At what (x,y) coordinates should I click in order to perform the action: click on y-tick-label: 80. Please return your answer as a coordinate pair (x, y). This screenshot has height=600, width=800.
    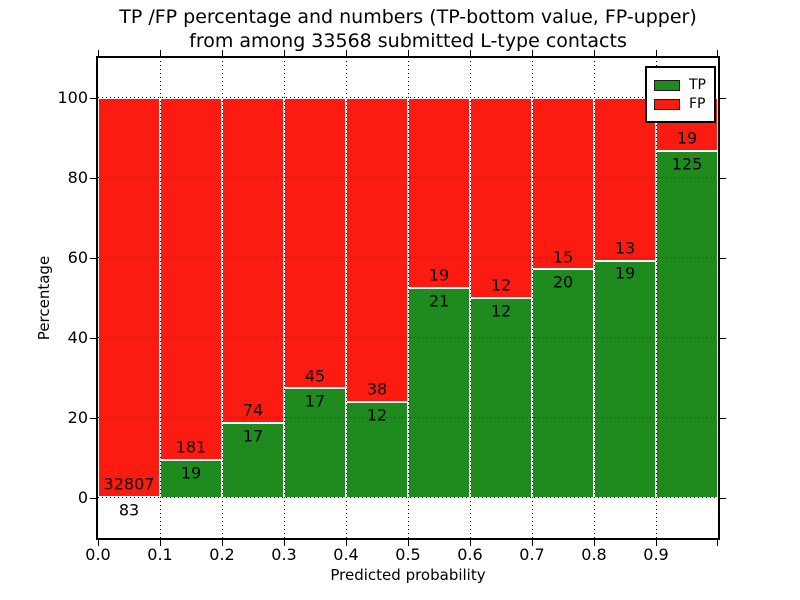
    Looking at the image, I should click on (77, 177).